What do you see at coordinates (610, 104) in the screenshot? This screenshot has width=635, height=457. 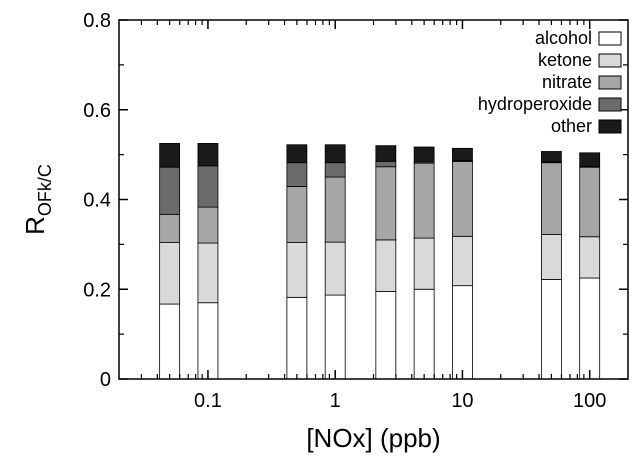 I see `legend-swatch-hydroperoxide` at bounding box center [610, 104].